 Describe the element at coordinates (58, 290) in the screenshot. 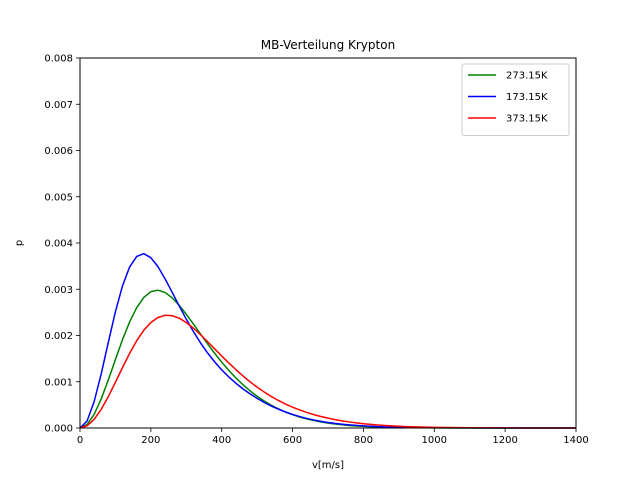

I see `y-tick-label: 0.003` at that location.